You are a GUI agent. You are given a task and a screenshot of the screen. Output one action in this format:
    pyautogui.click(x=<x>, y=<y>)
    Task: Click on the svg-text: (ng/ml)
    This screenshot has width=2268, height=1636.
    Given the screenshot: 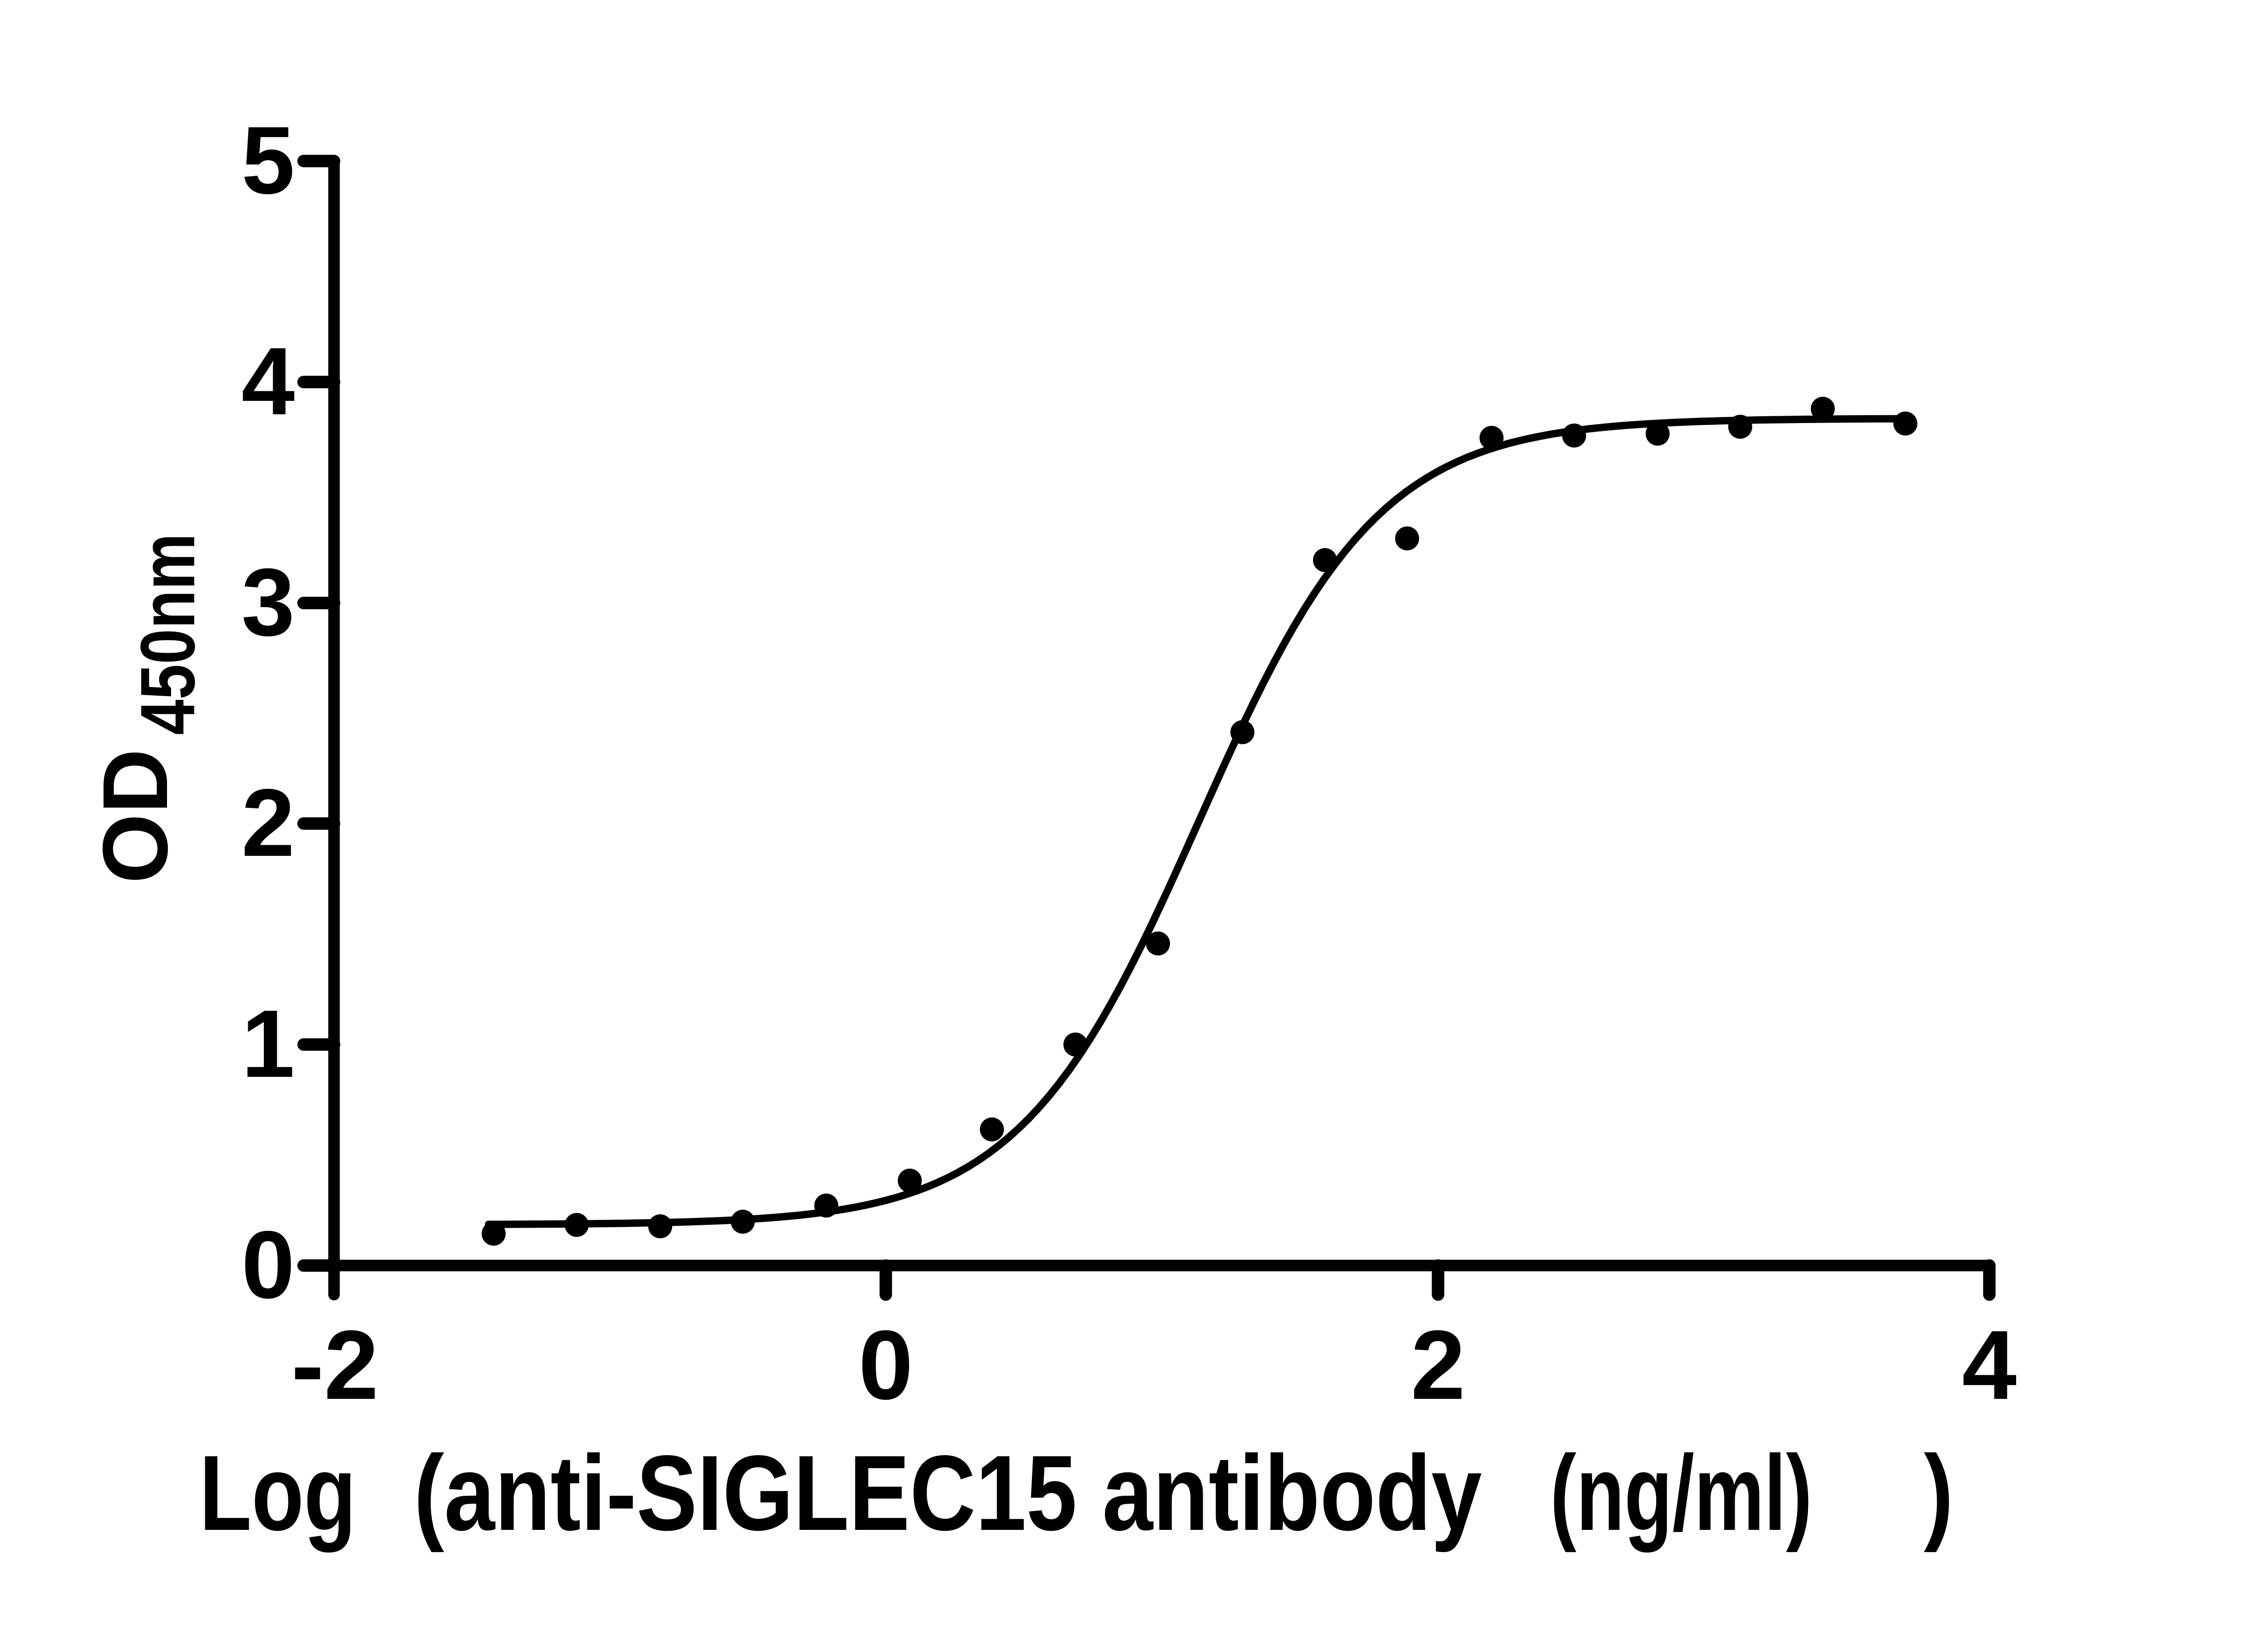 What is the action you would take?
    pyautogui.click(x=1681, y=1493)
    